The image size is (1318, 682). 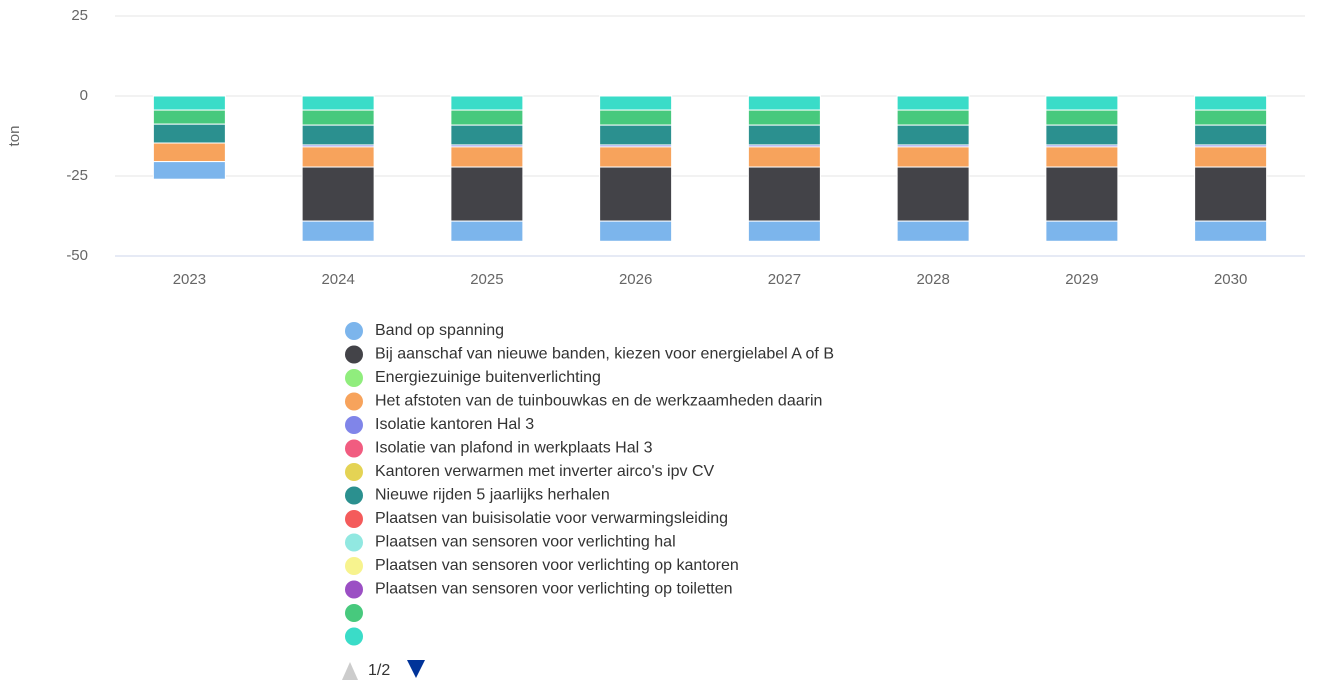 What do you see at coordinates (189, 279) in the screenshot?
I see `x-tick-label: 2023` at bounding box center [189, 279].